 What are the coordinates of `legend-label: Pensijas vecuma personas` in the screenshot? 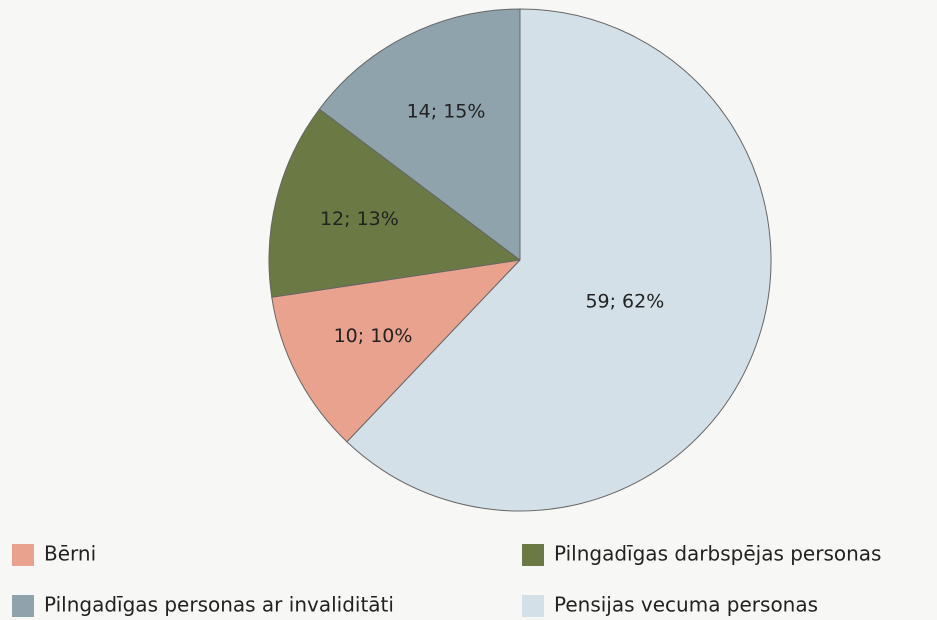 It's located at (686, 605).